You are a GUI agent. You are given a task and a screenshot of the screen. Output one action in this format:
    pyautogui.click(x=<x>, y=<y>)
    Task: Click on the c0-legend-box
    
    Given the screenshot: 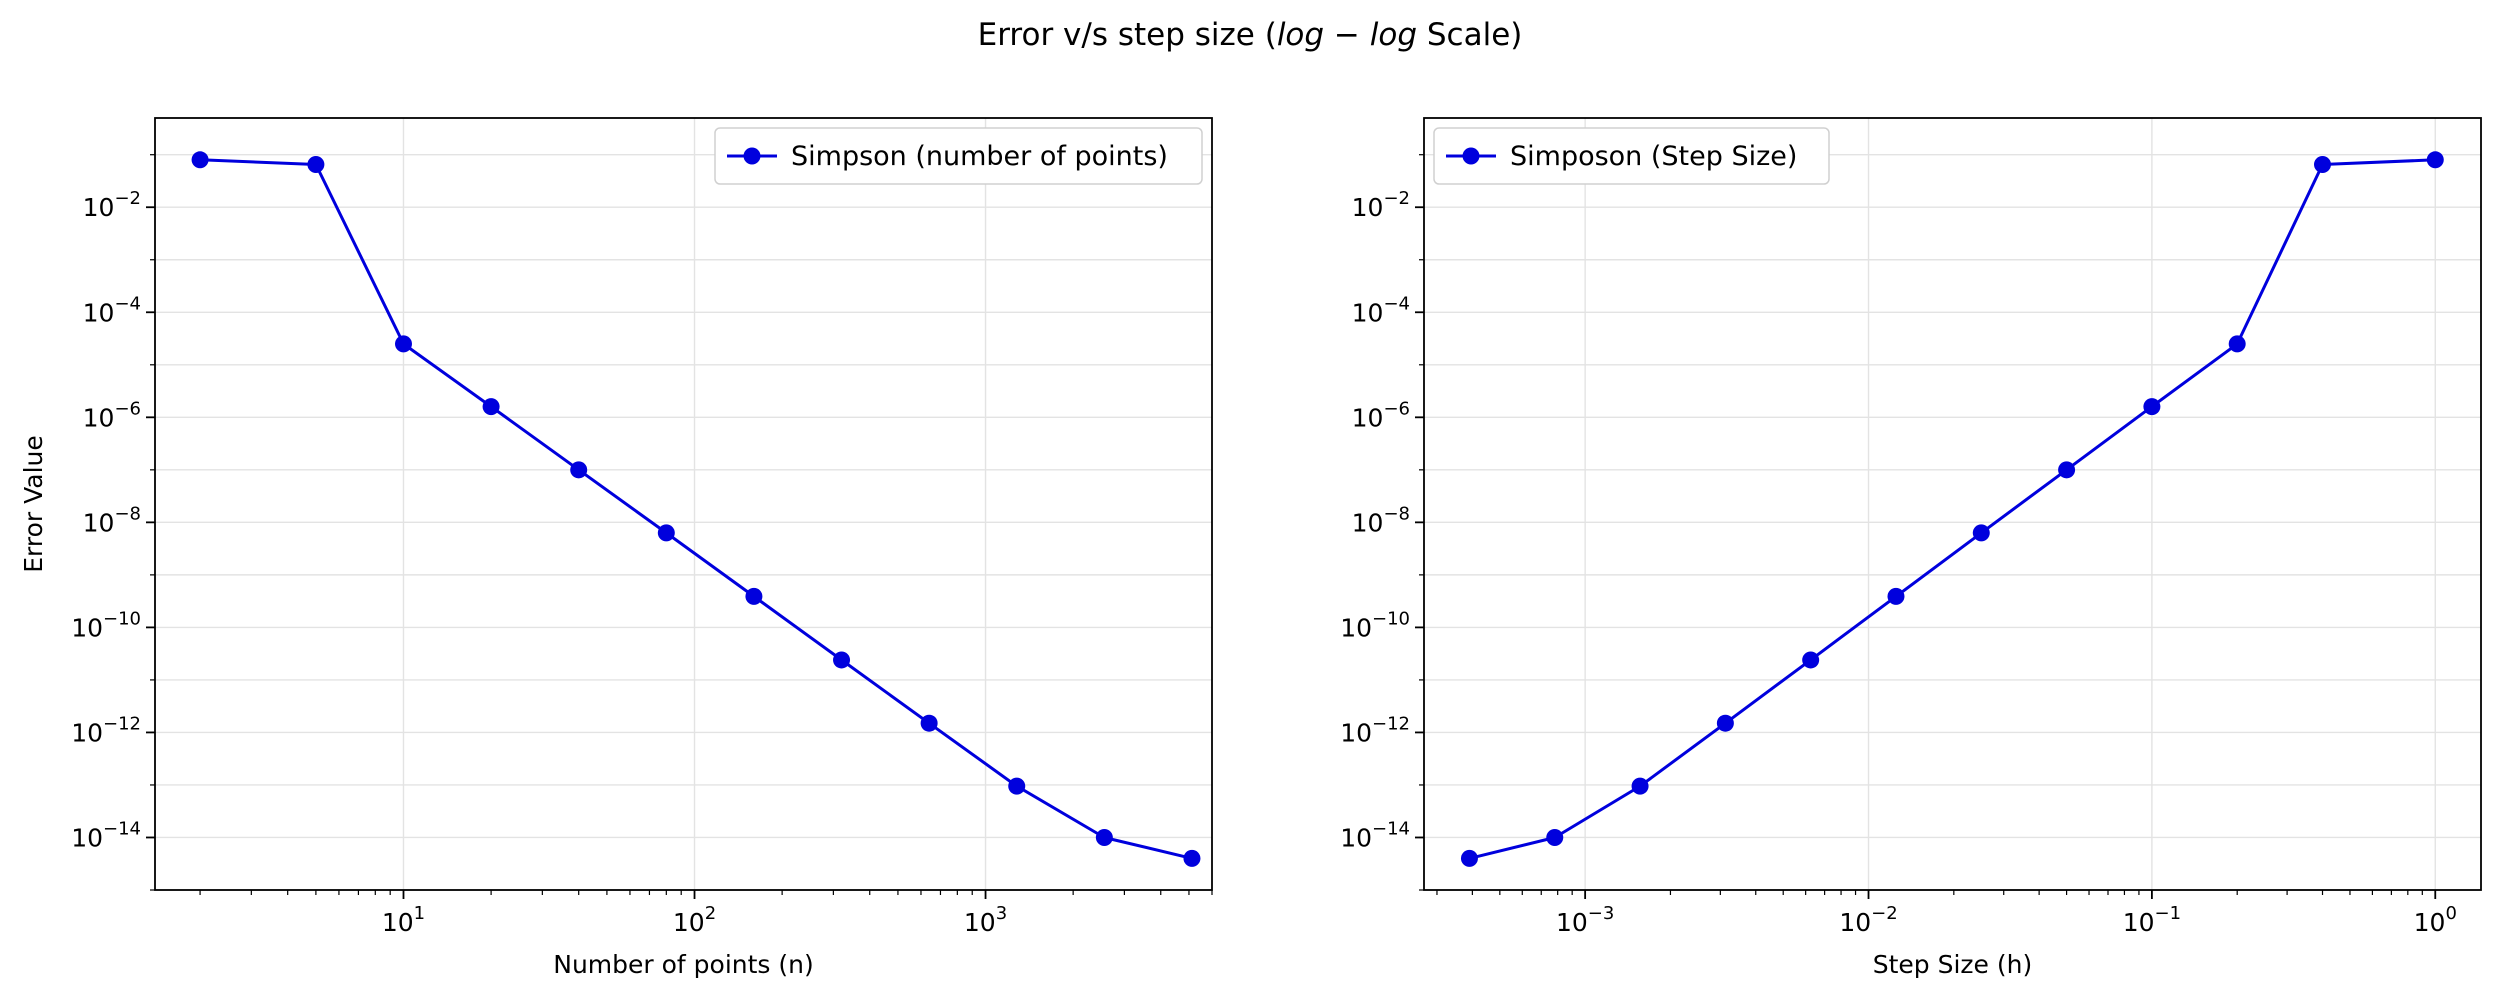 What is the action you would take?
    pyautogui.click(x=958, y=156)
    